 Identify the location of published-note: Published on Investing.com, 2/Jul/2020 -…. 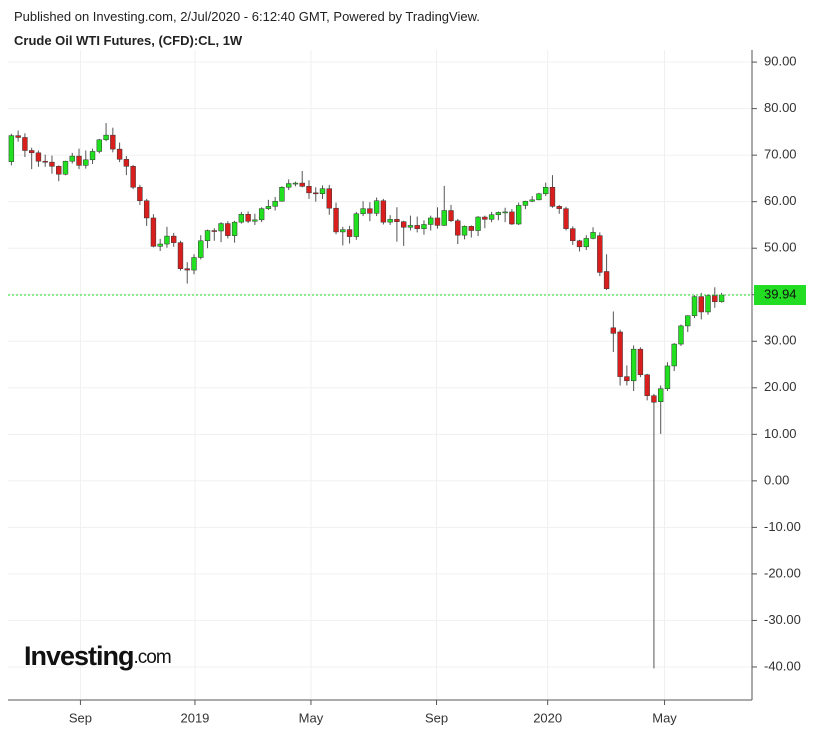
(247, 16).